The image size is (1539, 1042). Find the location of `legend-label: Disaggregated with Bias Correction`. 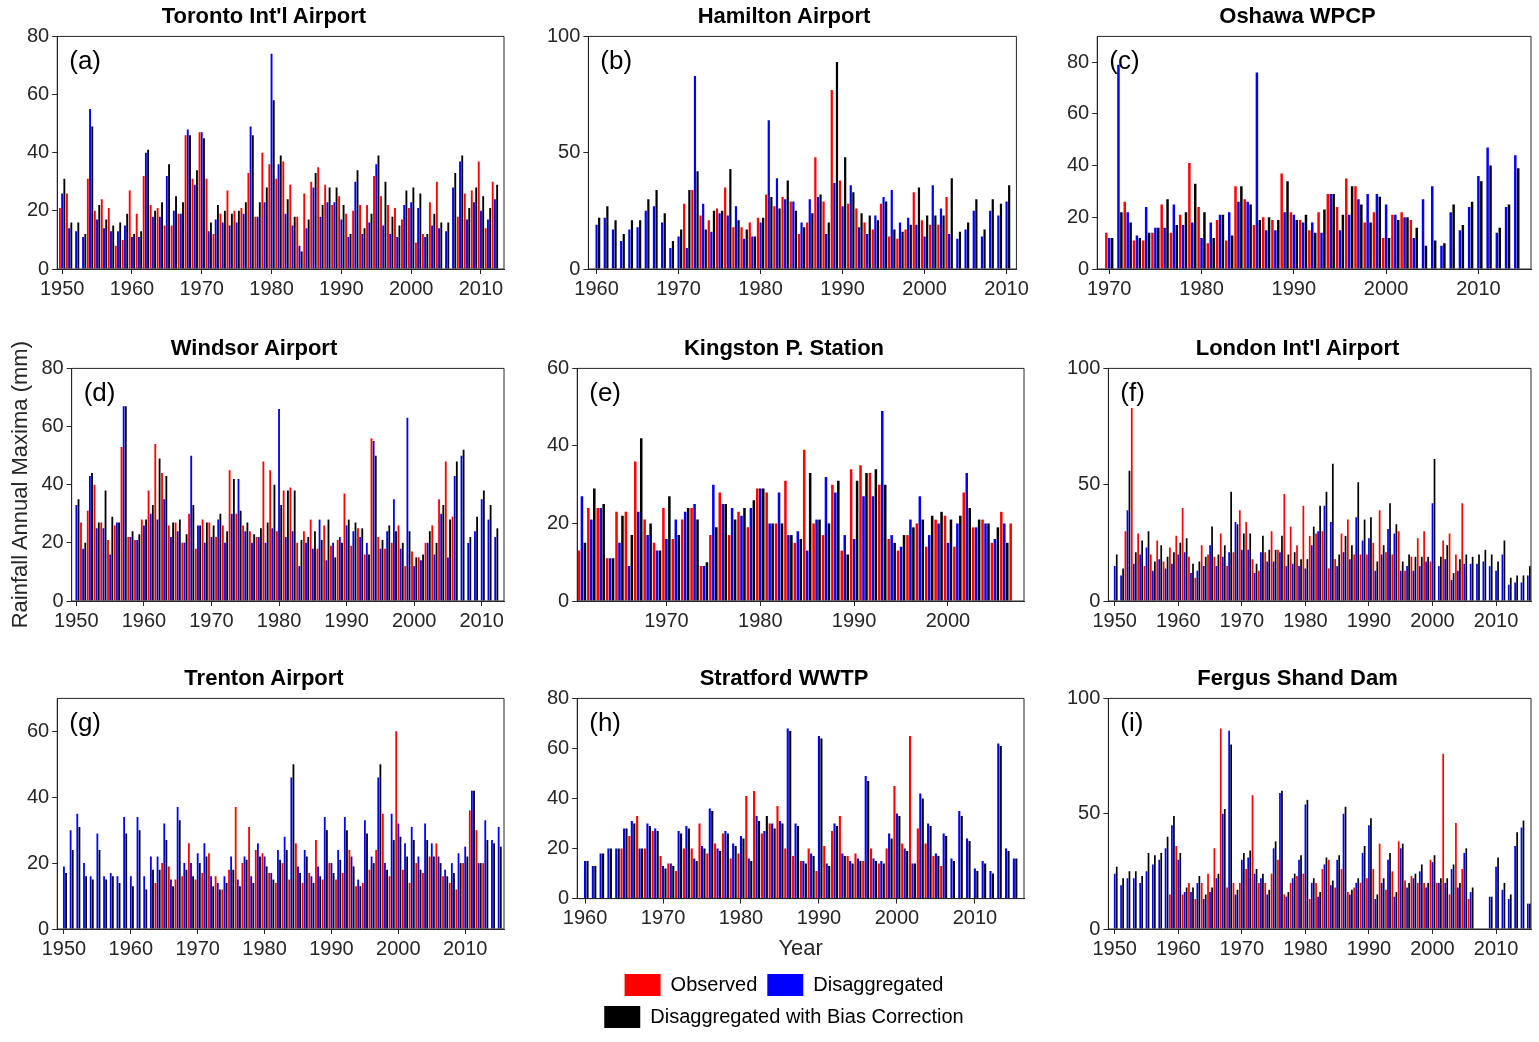

legend-label: Disaggregated with Bias Correction is located at coordinates (807, 1015).